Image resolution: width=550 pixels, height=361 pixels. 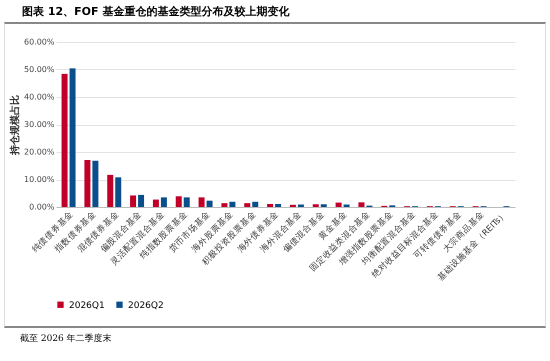 I want to click on y-tick-label: 0.00%, so click(x=42, y=207).